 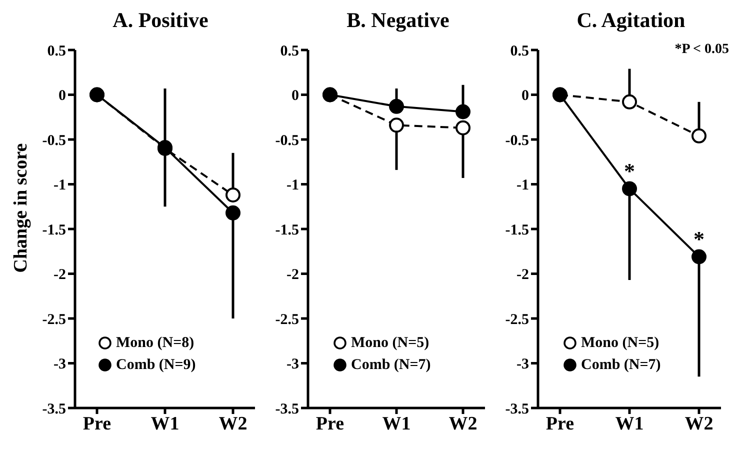 What do you see at coordinates (155, 343) in the screenshot?
I see `legend-label: Mono (N=8)` at bounding box center [155, 343].